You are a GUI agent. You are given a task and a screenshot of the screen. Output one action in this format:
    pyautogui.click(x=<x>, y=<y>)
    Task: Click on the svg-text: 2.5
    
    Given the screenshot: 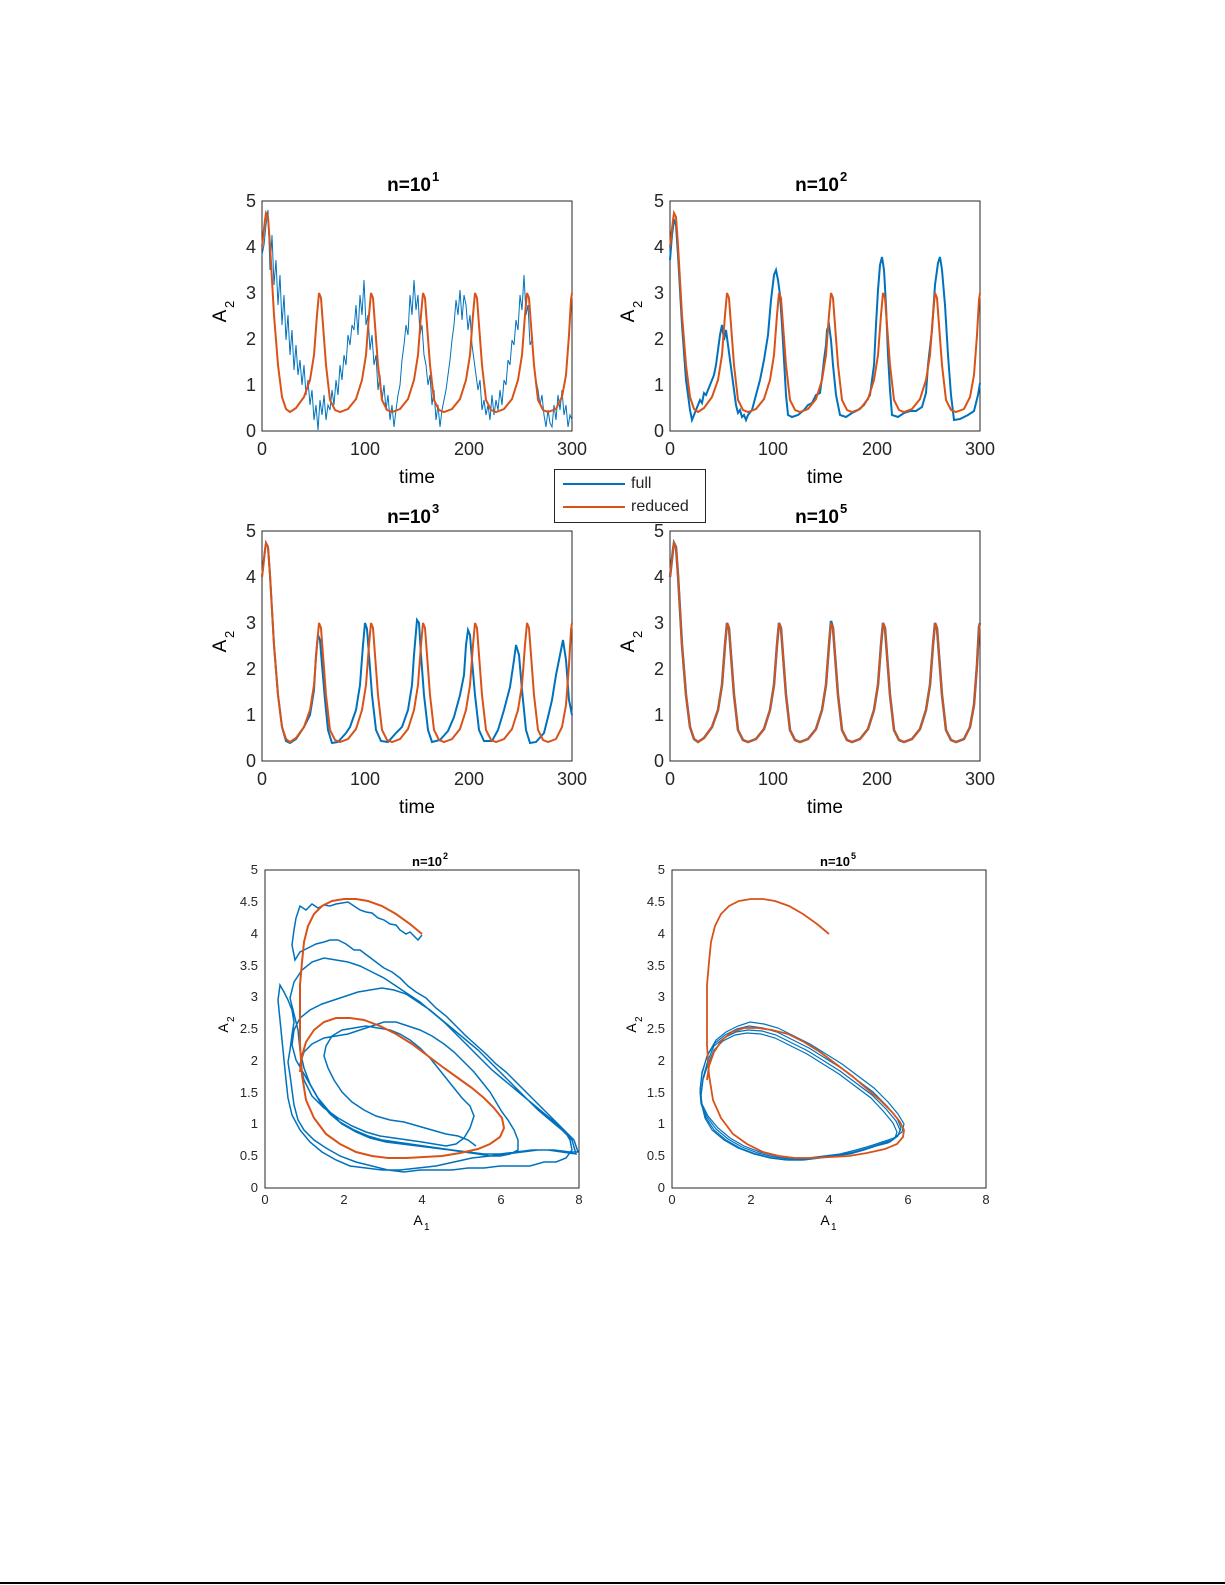 What is the action you would take?
    pyautogui.click(x=249, y=1028)
    